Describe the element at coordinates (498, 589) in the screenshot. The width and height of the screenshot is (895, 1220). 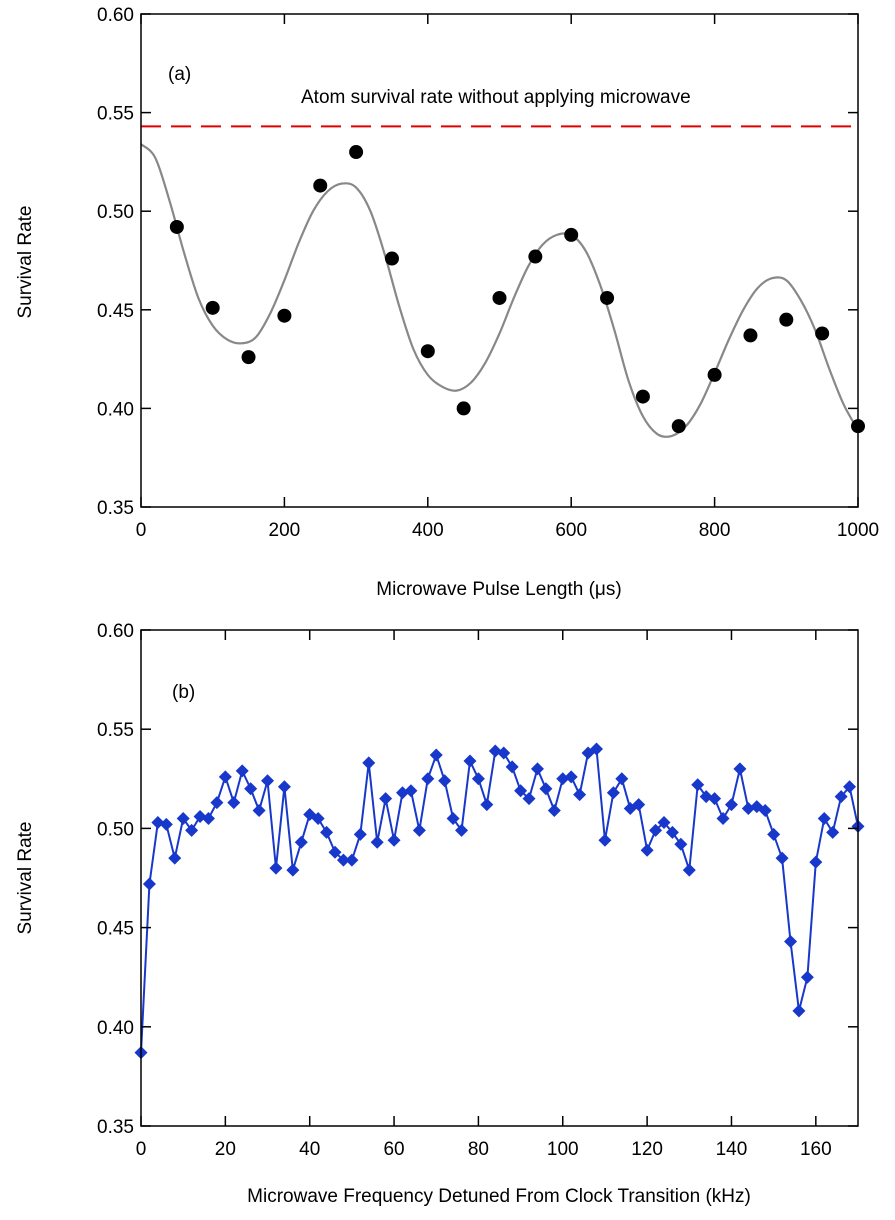
I see `panel-a-x-axis-title: Microwave Pulse Length (μs)` at that location.